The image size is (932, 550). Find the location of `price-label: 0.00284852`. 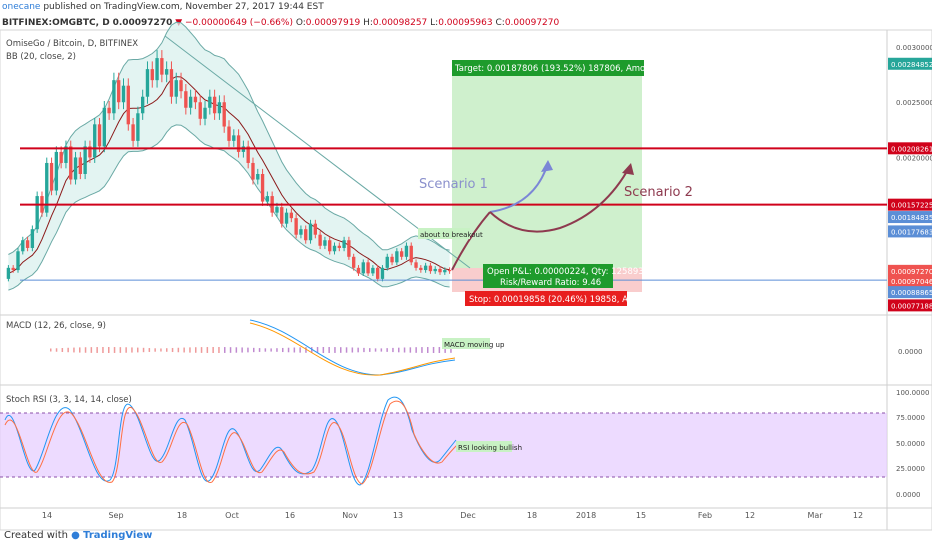

price-label: 0.00284852 is located at coordinates (911, 65).